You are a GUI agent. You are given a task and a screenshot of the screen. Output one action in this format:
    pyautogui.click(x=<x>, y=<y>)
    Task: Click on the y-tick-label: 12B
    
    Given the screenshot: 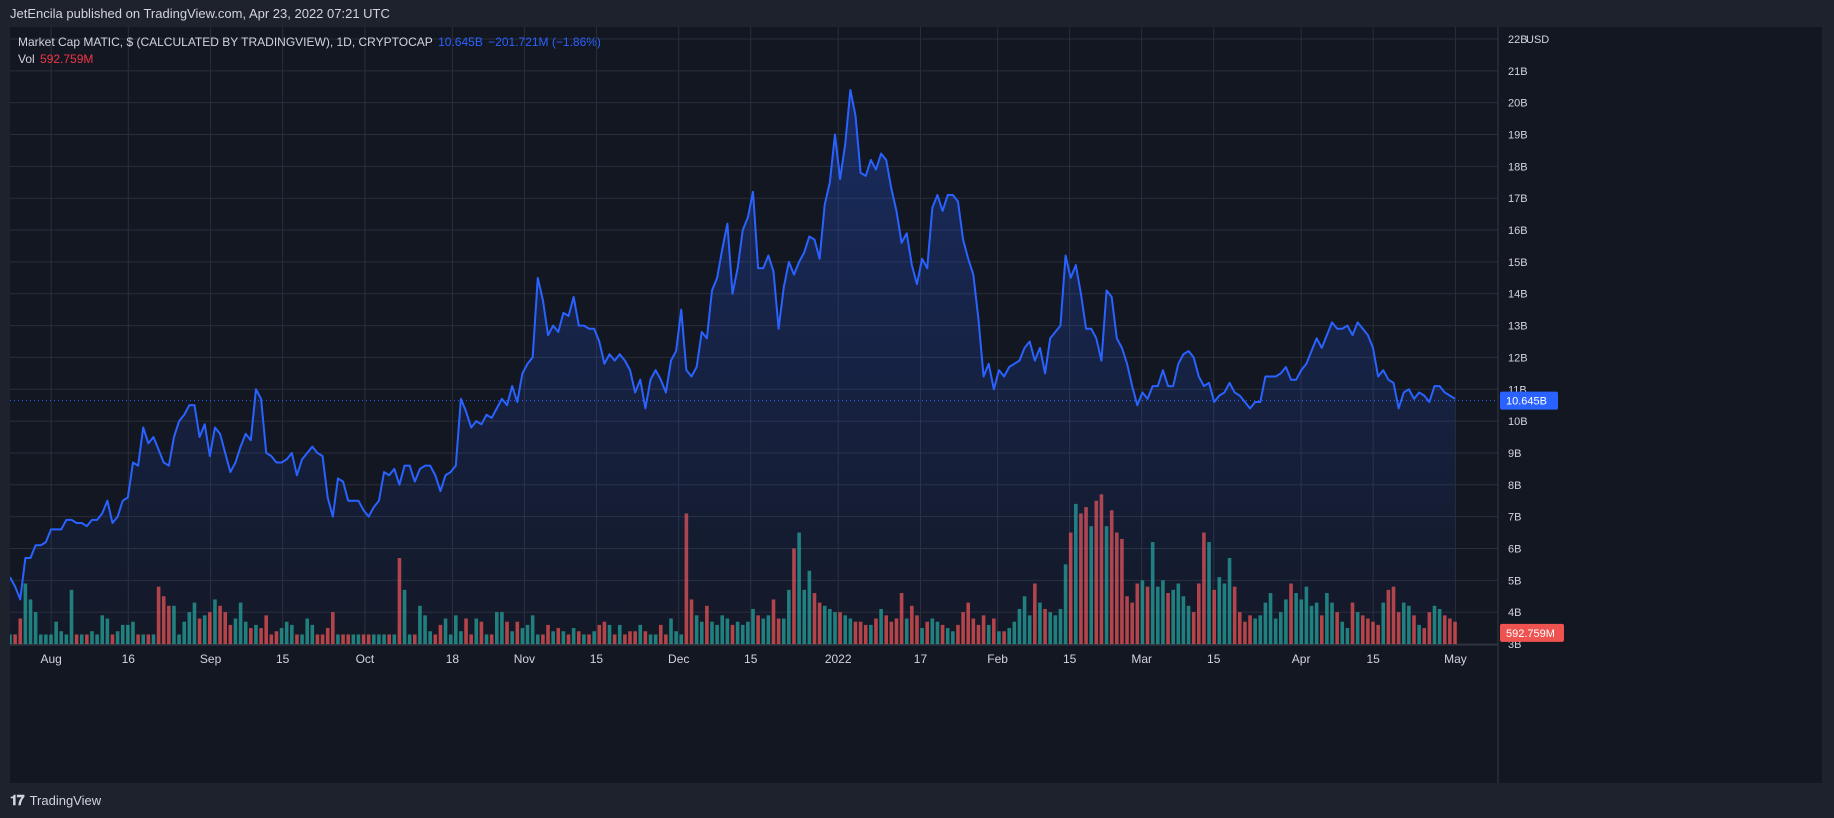 What is the action you would take?
    pyautogui.click(x=1518, y=358)
    